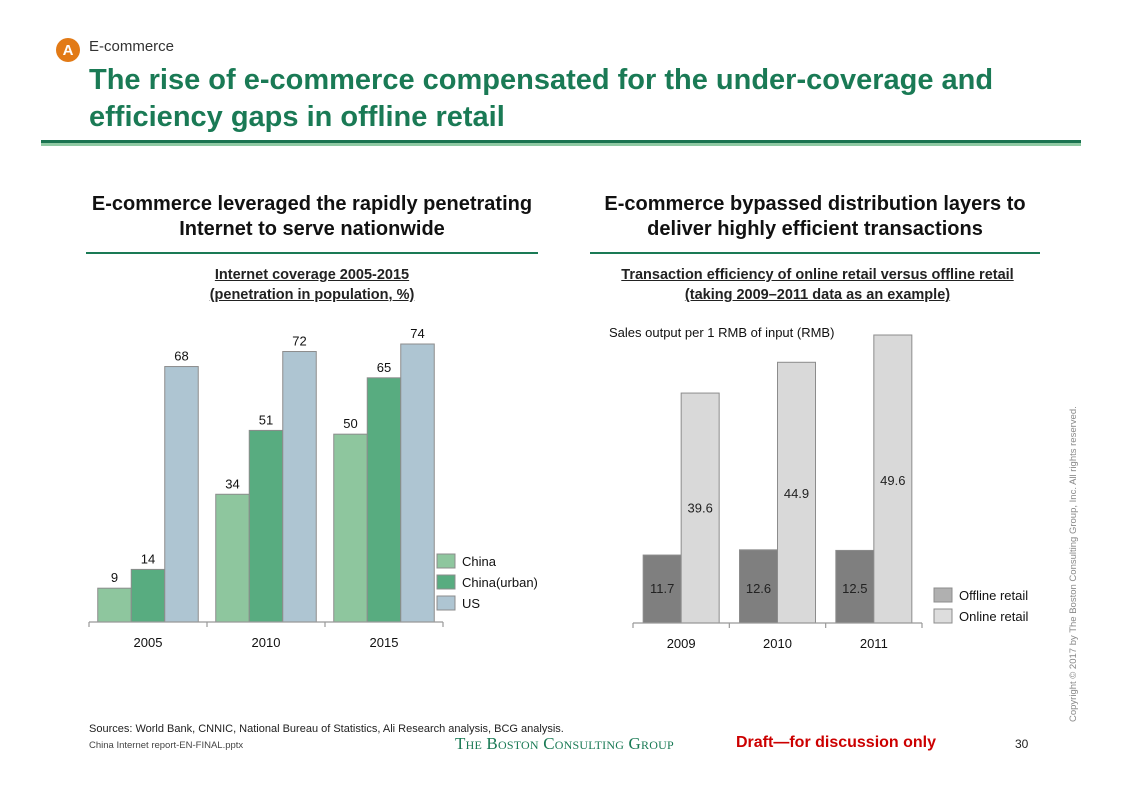 The width and height of the screenshot is (1123, 793). What do you see at coordinates (417, 483) in the screenshot?
I see `bar-us-2015` at bounding box center [417, 483].